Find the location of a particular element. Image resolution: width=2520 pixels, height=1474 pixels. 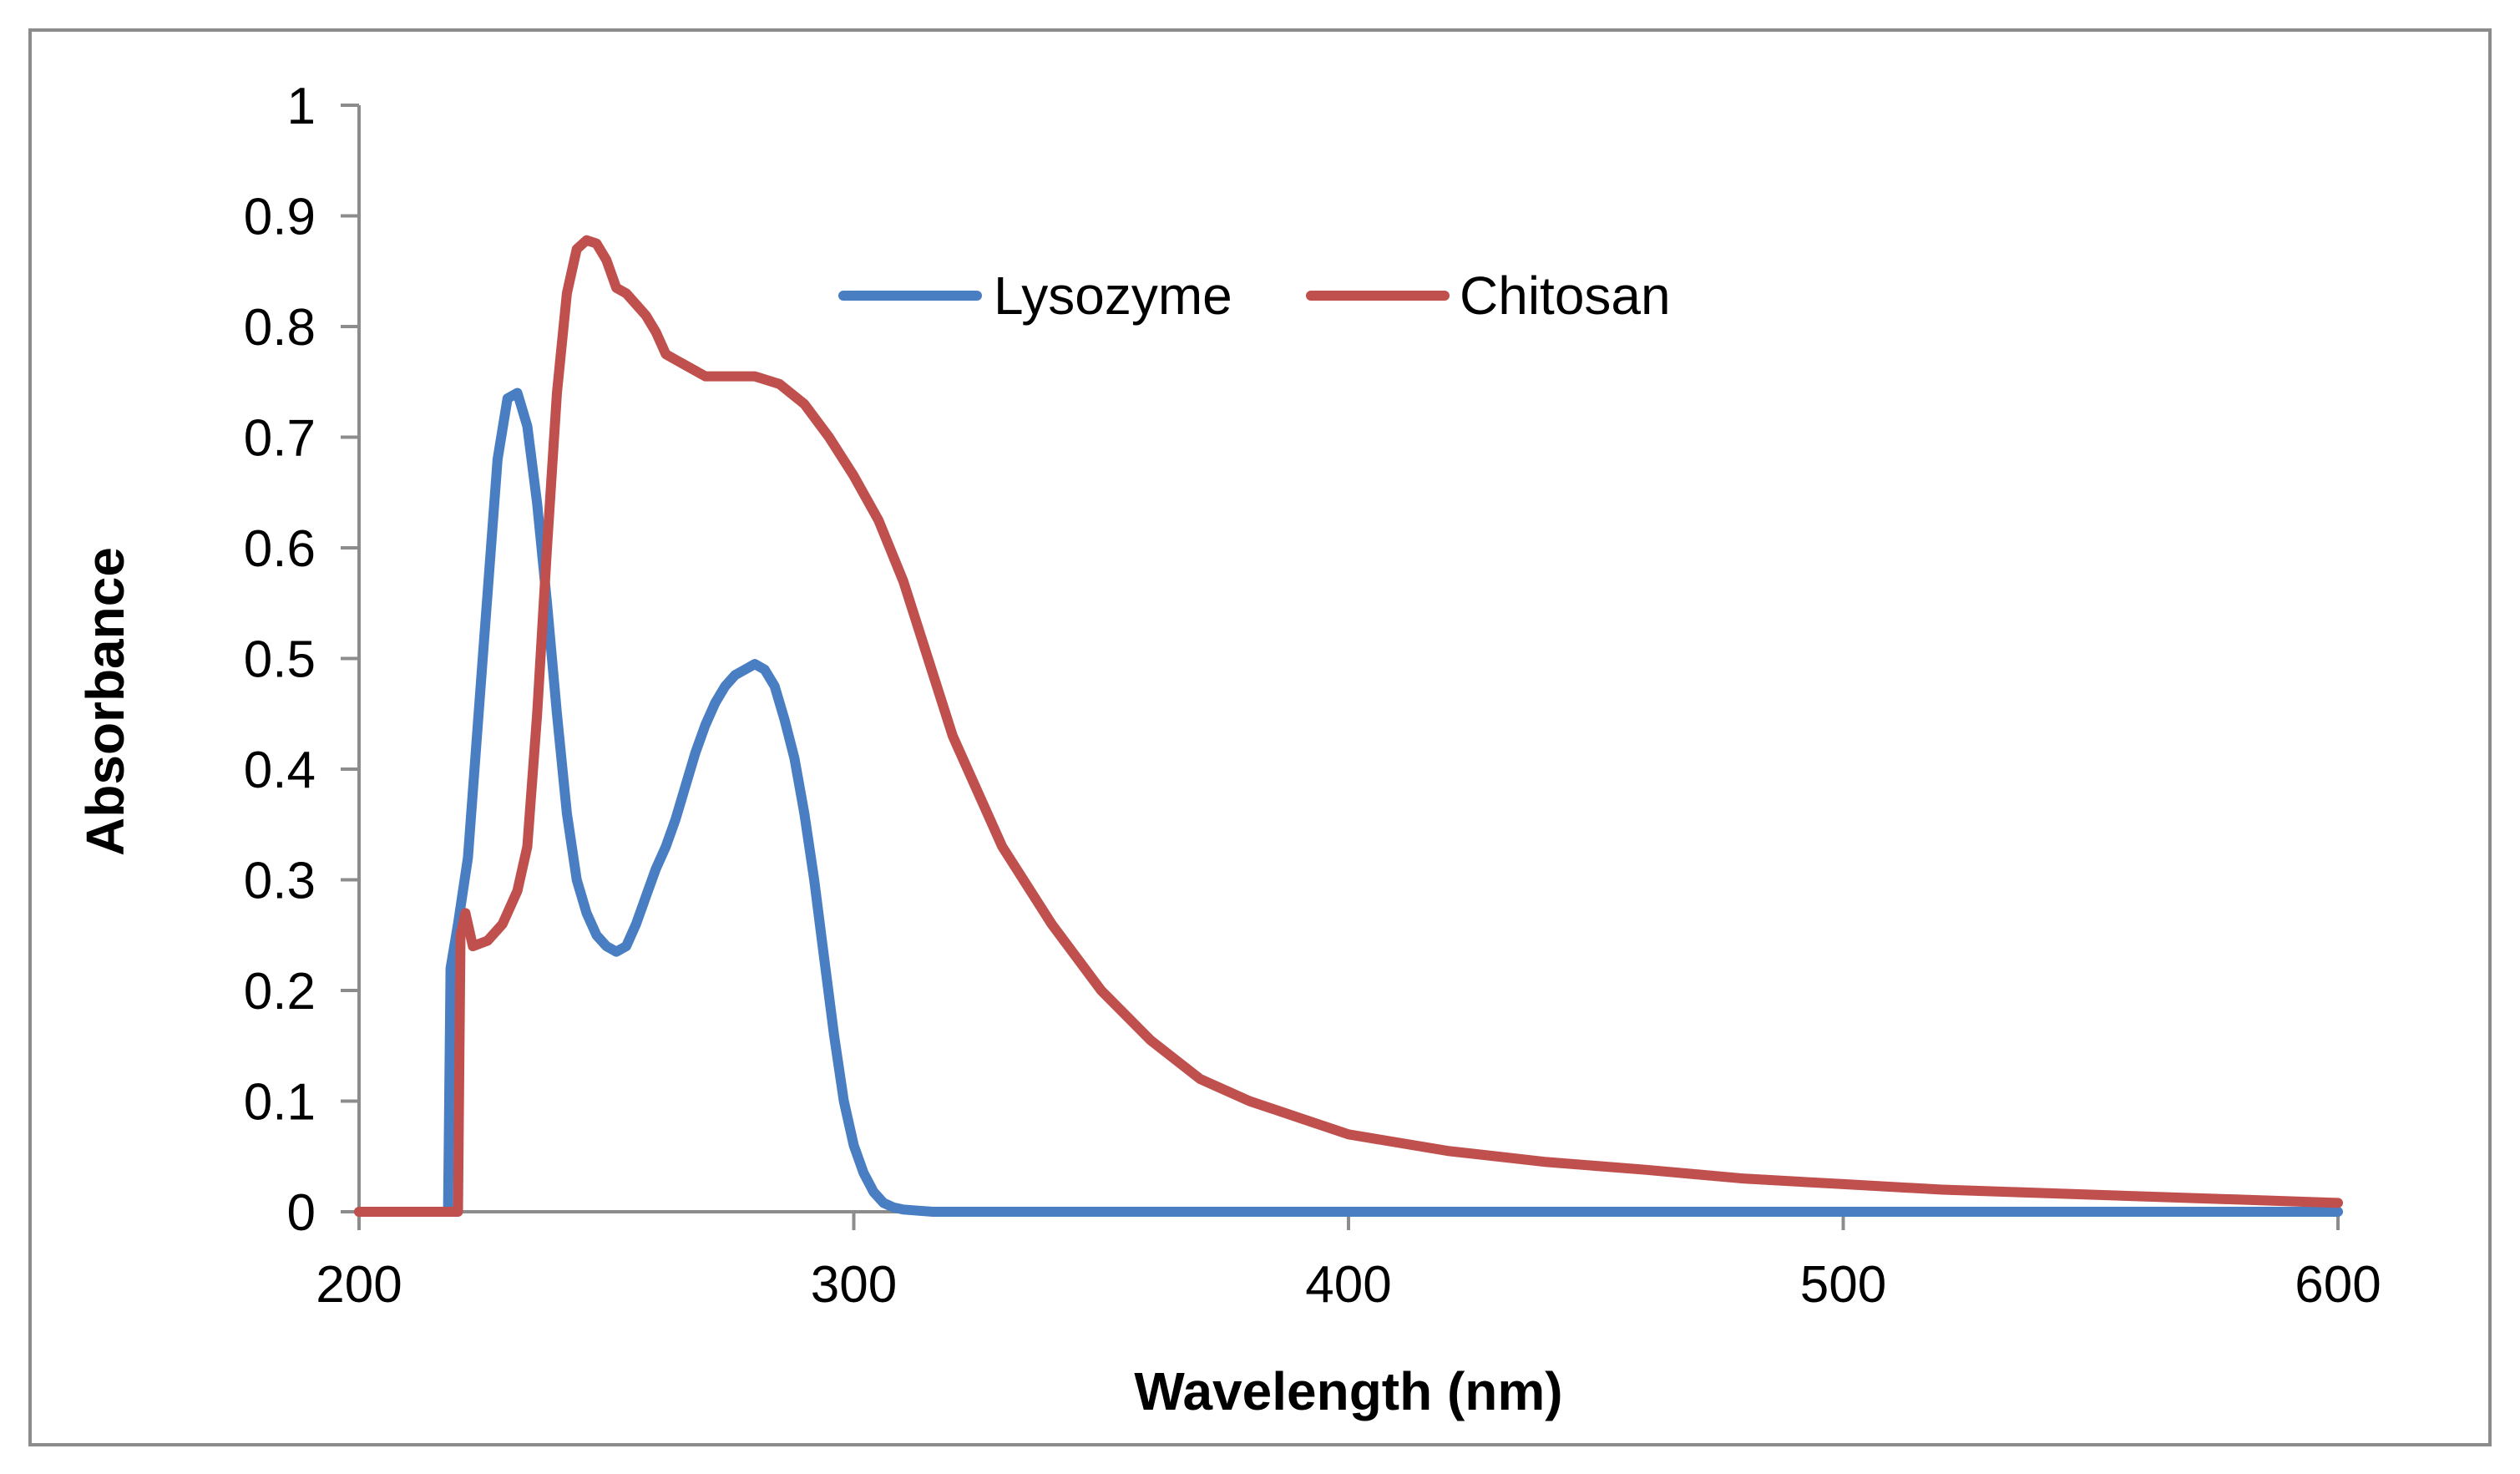

y-tick-label: 0.9 is located at coordinates (280, 217).